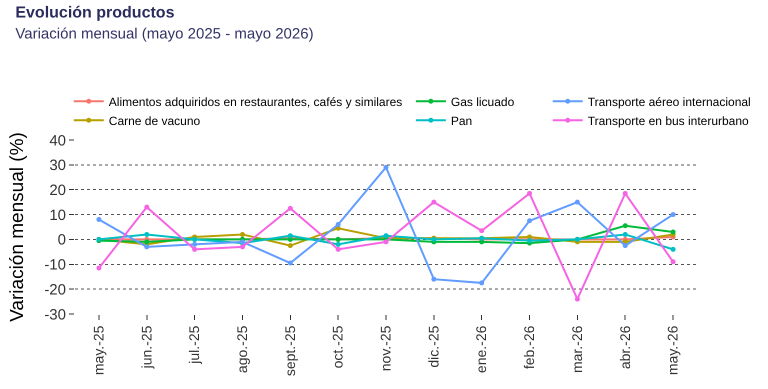 This screenshot has height=389, width=768. Describe the element at coordinates (255, 101) in the screenshot. I see `legend-label: Alimentos adquiridos en restaurantes, cafés y similares` at that location.